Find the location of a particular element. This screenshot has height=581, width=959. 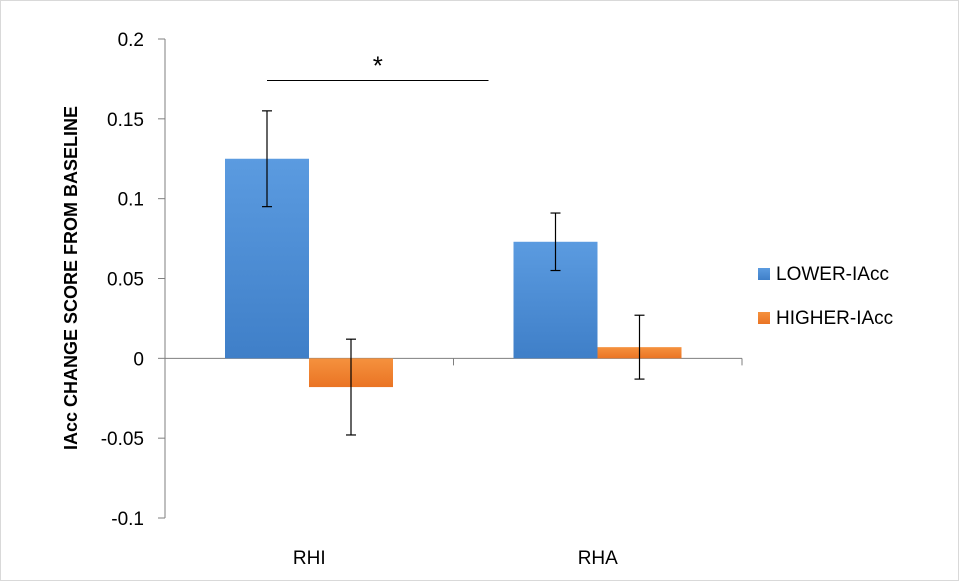

y-tick-label: 0 is located at coordinates (138, 359).